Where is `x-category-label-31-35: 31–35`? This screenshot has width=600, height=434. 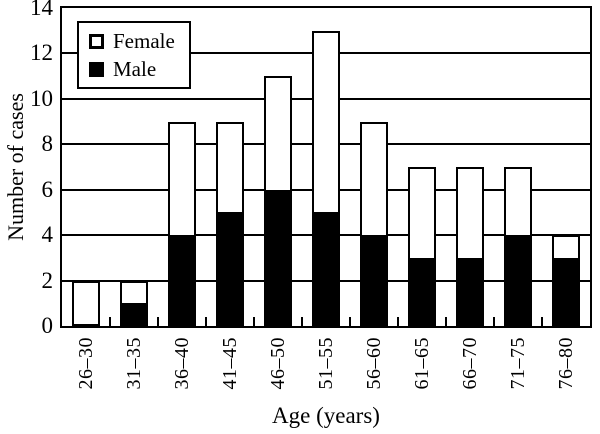 x-category-label-31-35: 31–35 is located at coordinates (133, 363).